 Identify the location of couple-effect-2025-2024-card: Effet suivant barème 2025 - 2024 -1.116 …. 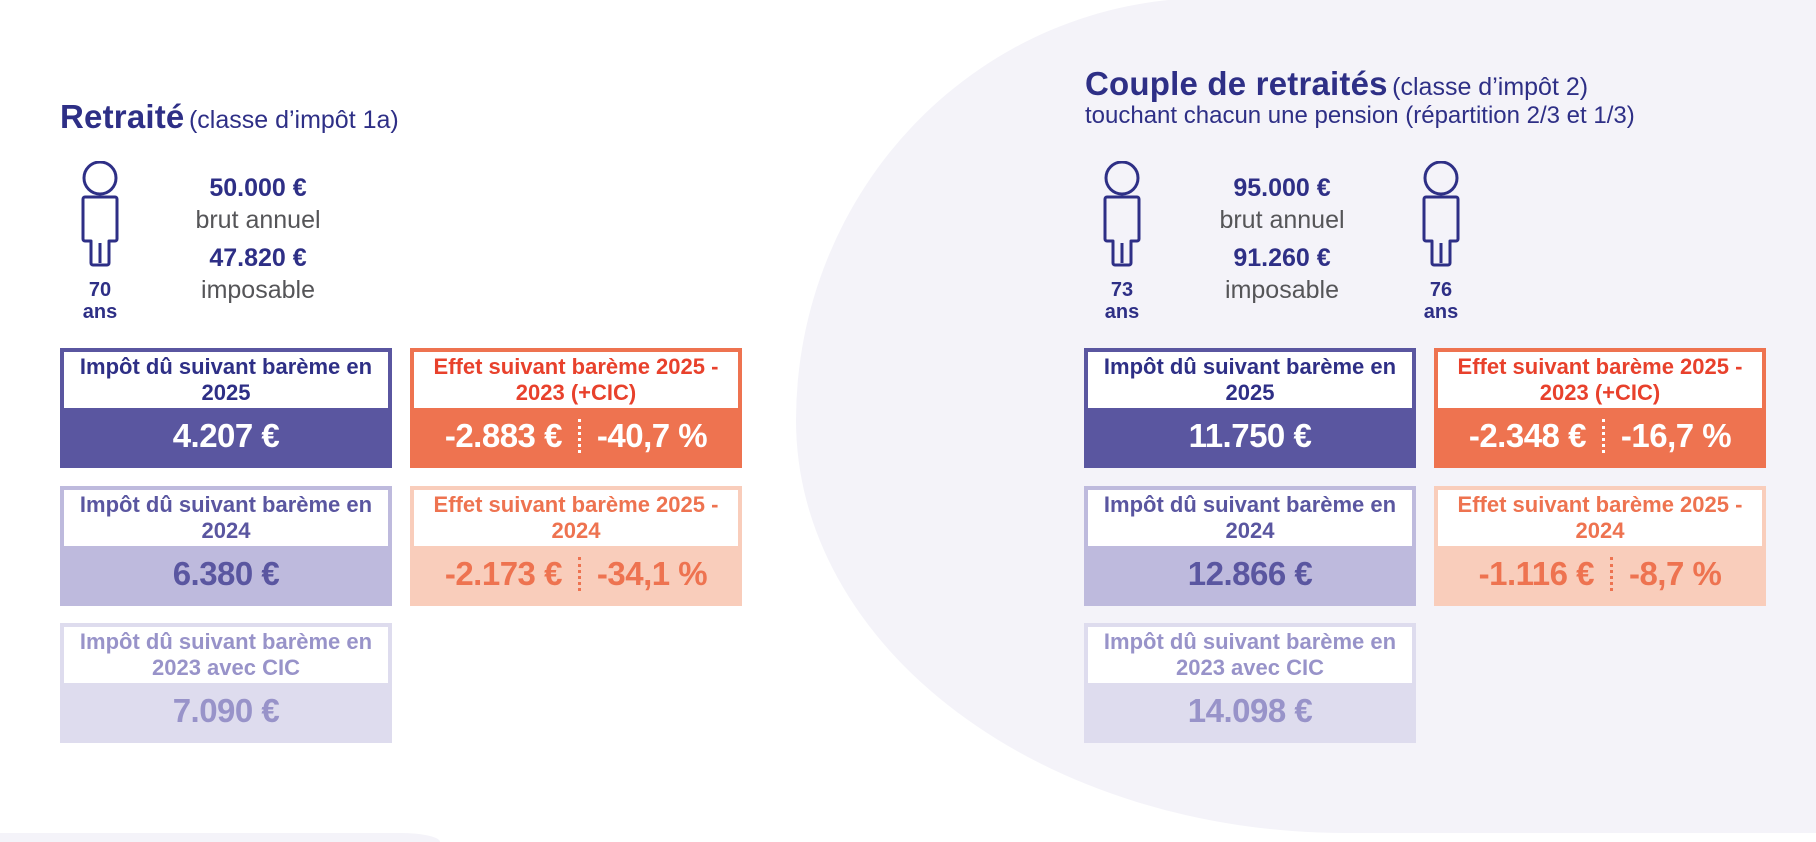
(1600, 546).